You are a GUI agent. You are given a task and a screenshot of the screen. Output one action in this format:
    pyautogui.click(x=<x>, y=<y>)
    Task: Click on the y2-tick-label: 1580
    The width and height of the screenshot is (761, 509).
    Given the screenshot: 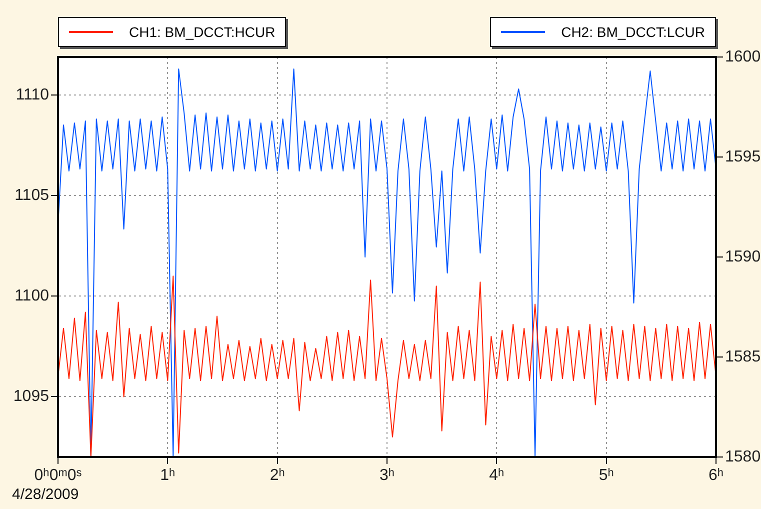 What is the action you would take?
    pyautogui.click(x=743, y=457)
    